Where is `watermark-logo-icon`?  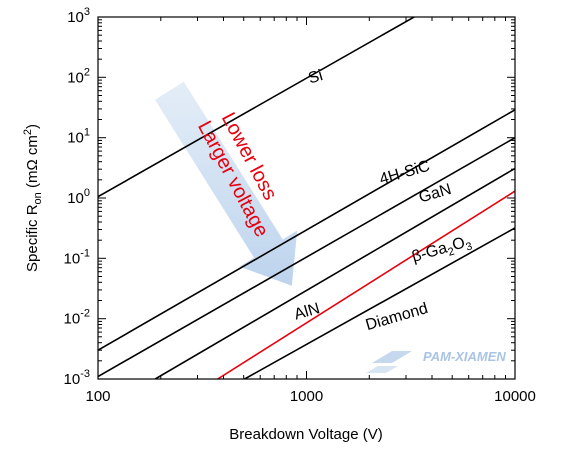
watermark-logo-icon is located at coordinates (392, 357).